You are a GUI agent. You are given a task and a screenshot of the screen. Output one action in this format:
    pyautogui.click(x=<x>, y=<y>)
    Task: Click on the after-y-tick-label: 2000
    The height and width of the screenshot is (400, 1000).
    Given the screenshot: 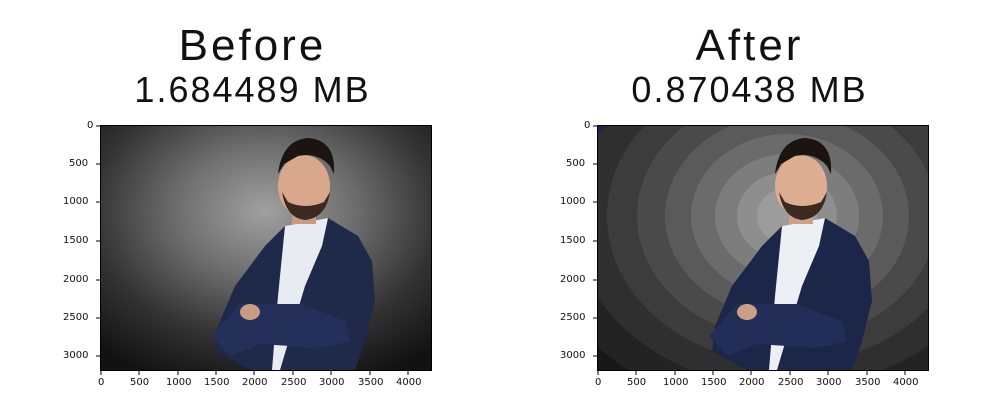 What is the action you would take?
    pyautogui.click(x=573, y=279)
    